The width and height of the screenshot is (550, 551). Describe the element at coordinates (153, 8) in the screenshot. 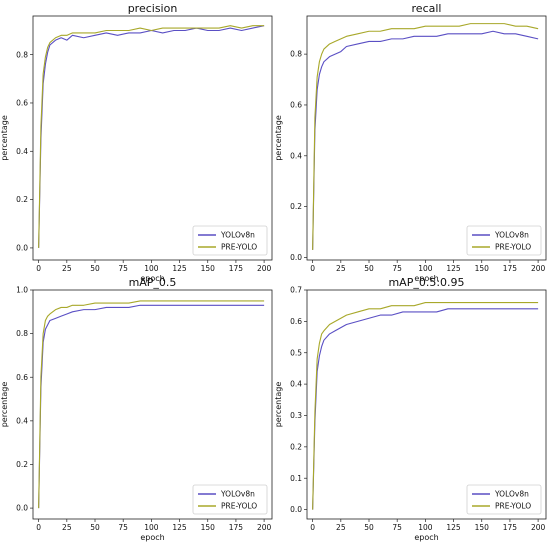

I see `chart-title: precision` at that location.